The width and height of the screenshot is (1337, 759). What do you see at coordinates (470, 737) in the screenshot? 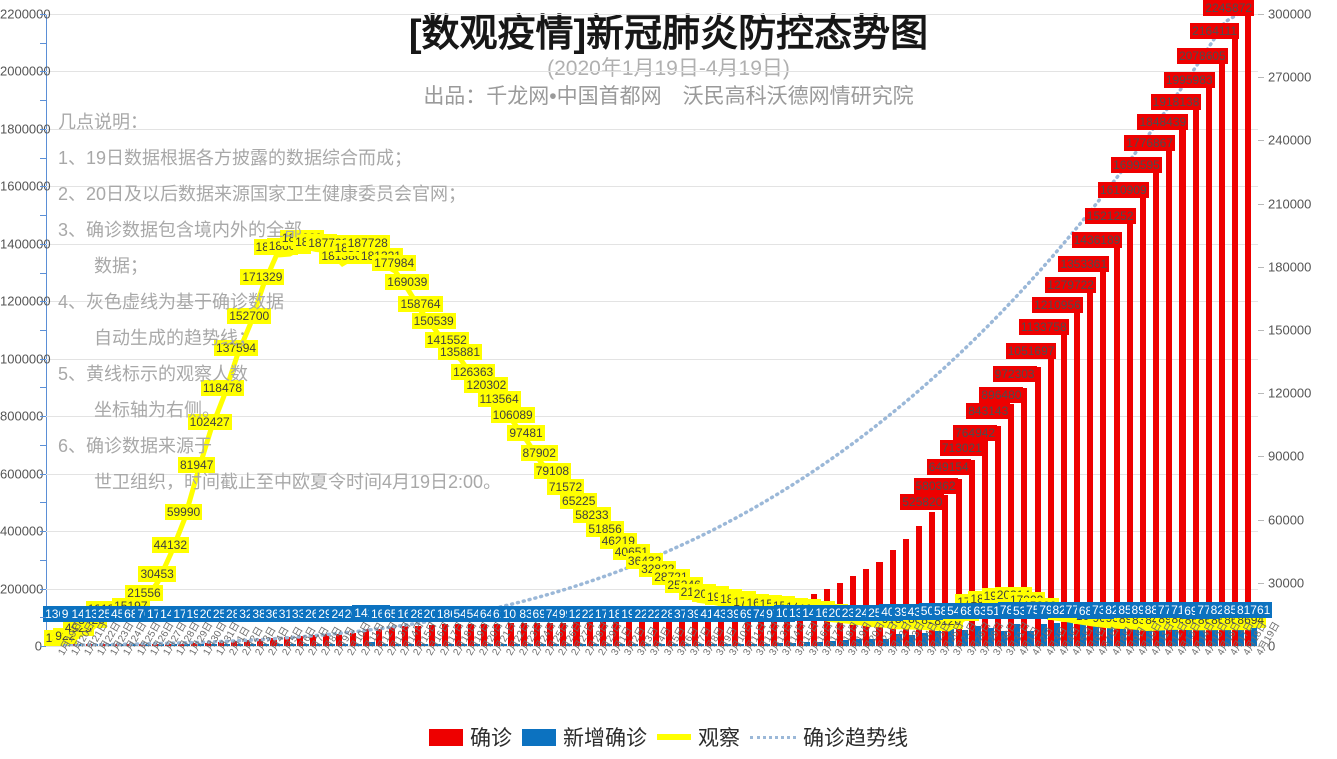
I see `legend-item: 确诊` at bounding box center [470, 737].